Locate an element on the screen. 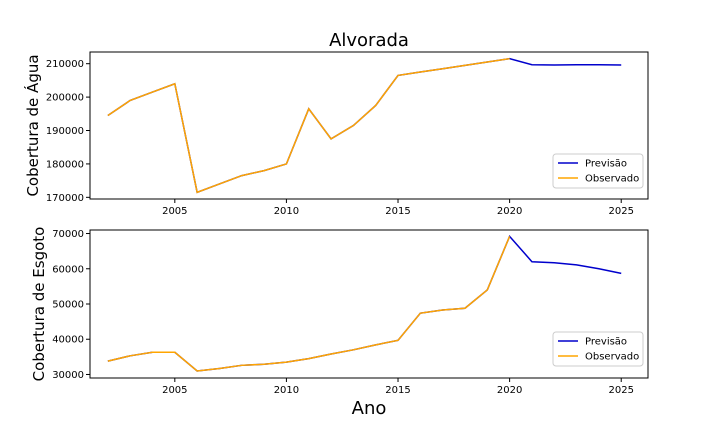  y-tick-label: 50000 is located at coordinates (68, 305).